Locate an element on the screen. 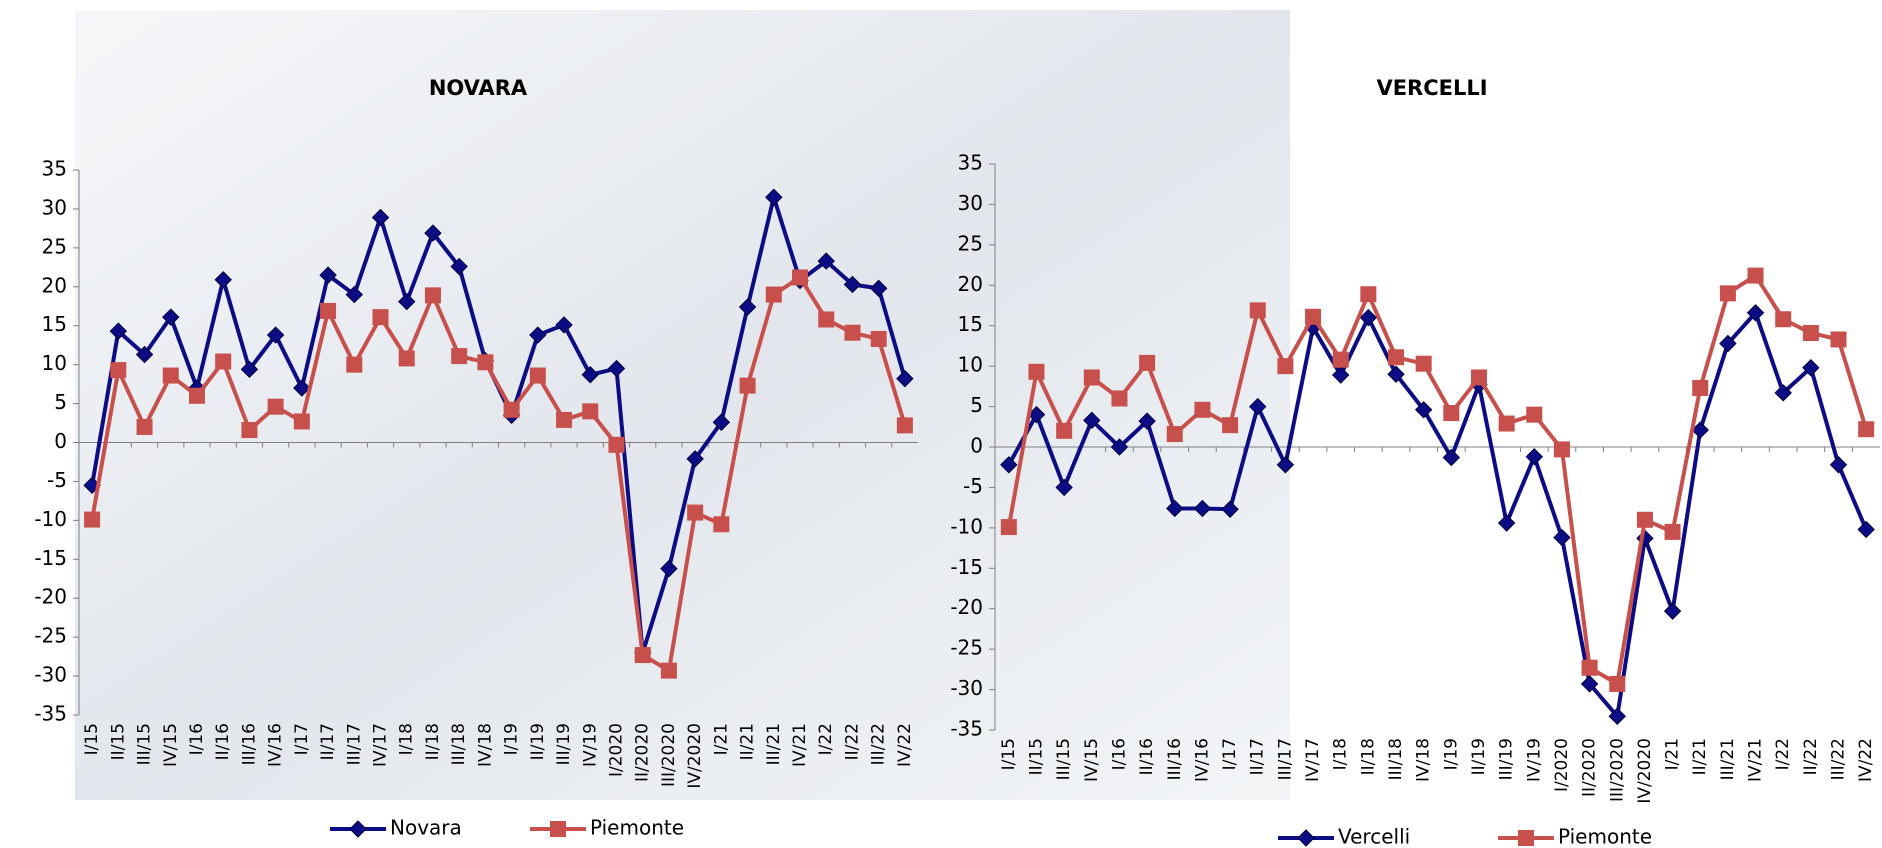 The height and width of the screenshot is (848, 1882). y-tick-label: 0 is located at coordinates (976, 446).